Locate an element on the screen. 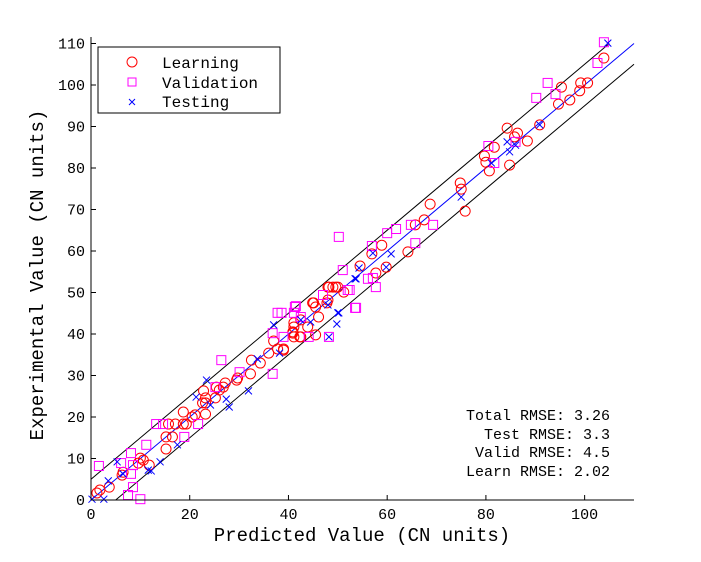 The height and width of the screenshot is (562, 701). y-ticks: 0 10 20 30 40 50 60 70 80 90 100 110 is located at coordinates (77, 273).